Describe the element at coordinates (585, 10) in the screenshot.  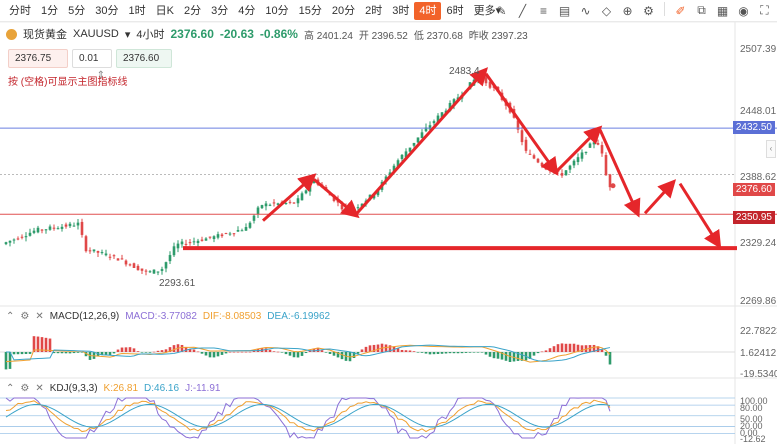
I see `pattern-tool-icon: ∿` at that location.